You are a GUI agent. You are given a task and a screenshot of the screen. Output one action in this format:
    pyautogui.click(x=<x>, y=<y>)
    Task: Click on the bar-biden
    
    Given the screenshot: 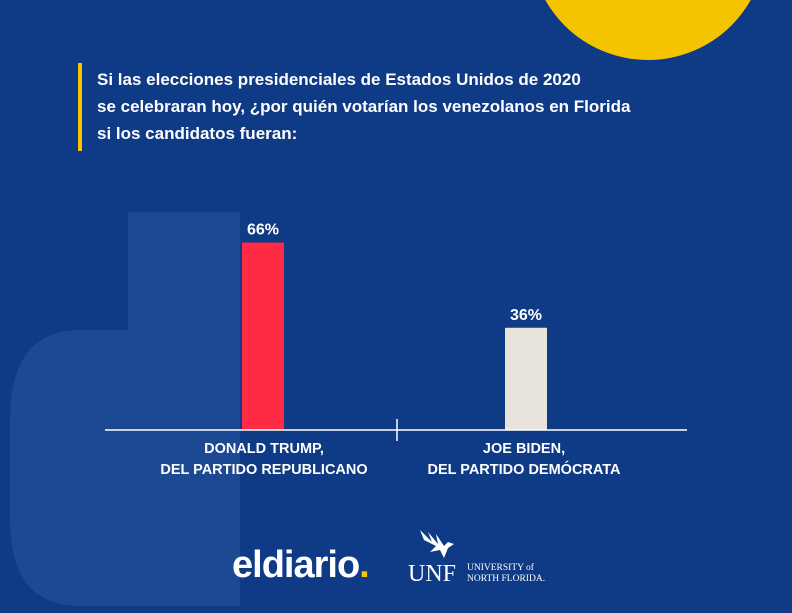 What is the action you would take?
    pyautogui.click(x=526, y=378)
    